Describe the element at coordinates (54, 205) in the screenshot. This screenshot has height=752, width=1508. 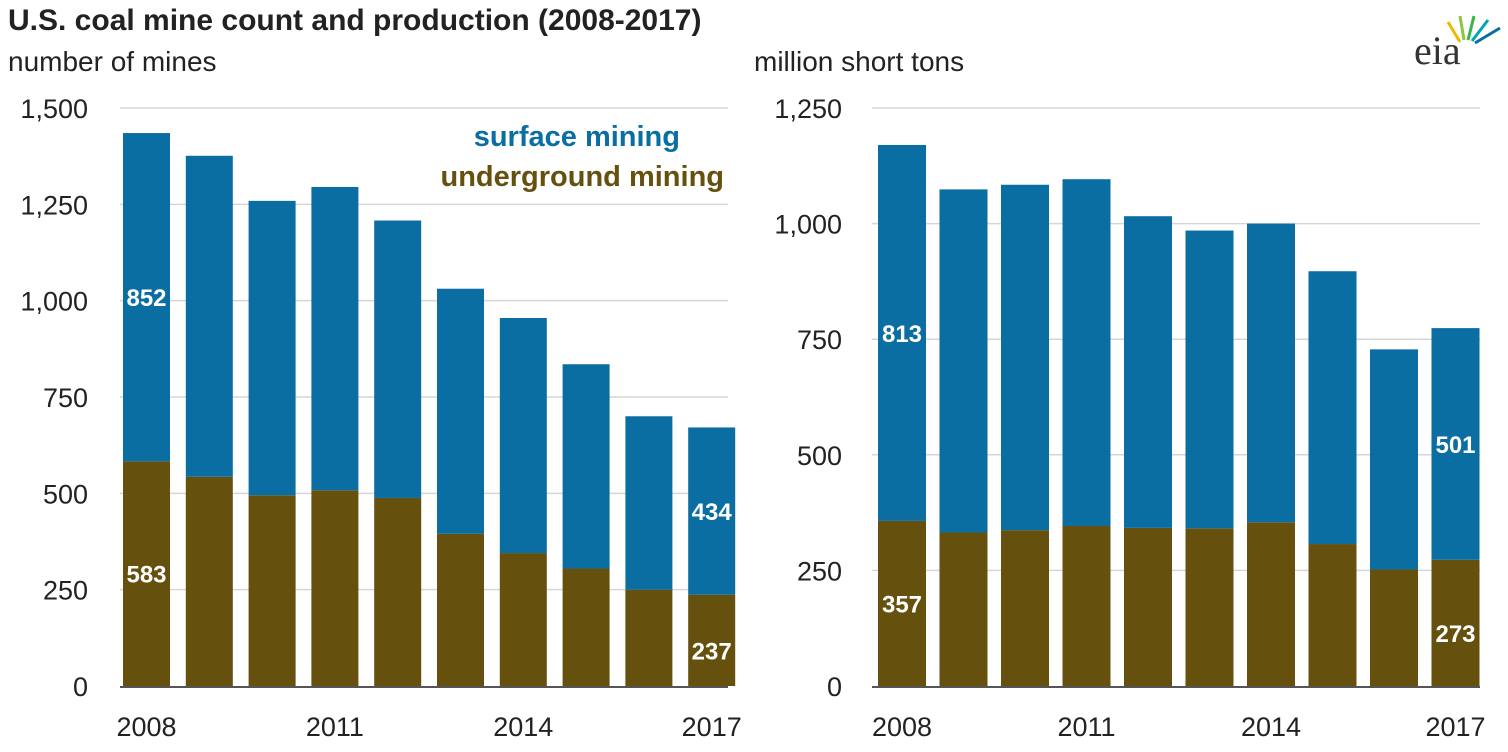
I see `mines-y-tick-label: 1,250` at that location.